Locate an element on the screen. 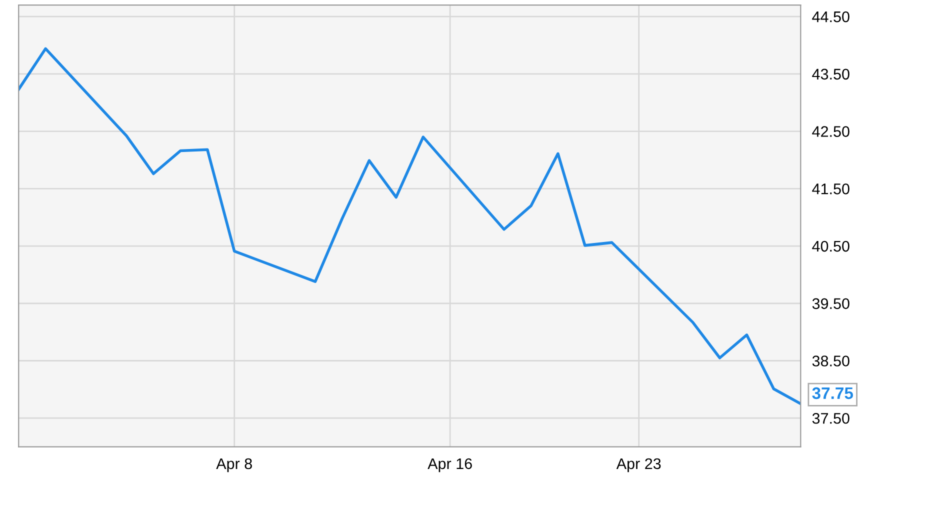 The image size is (931, 506). y-tick-label: 40.50 is located at coordinates (831, 246).